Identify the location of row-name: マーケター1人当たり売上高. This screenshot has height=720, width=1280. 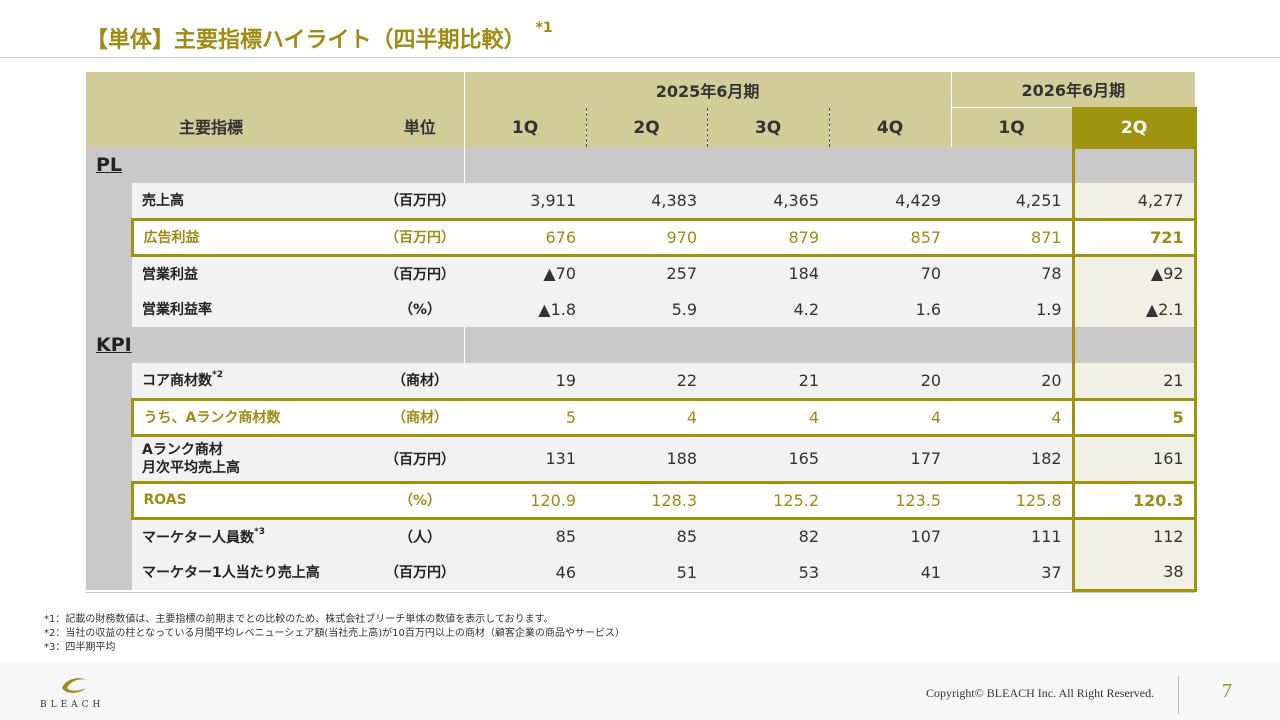
(231, 573).